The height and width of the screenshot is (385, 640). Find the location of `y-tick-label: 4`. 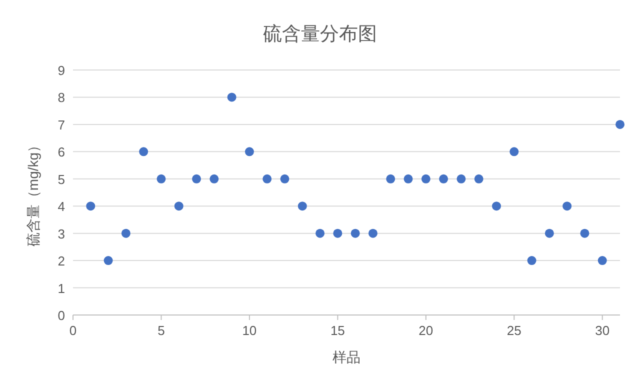

y-tick-label: 4 is located at coordinates (61, 206).